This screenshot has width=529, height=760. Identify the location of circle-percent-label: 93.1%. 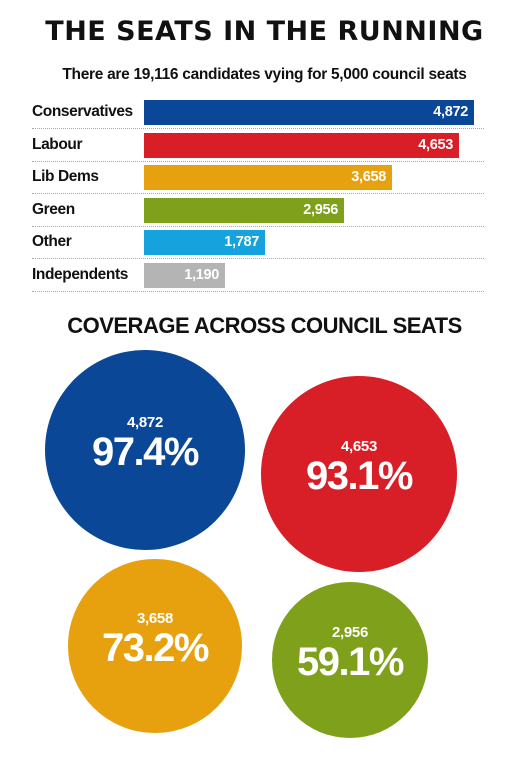
(359, 475).